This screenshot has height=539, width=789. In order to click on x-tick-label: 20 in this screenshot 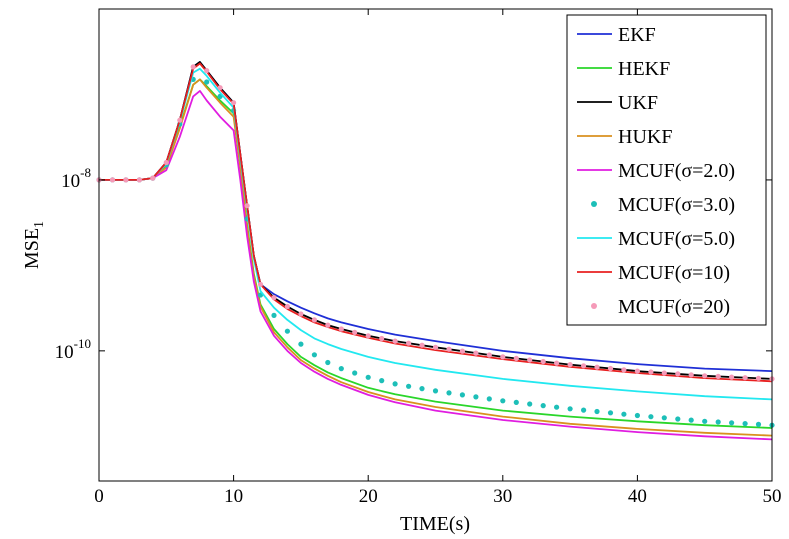, I will do `click(368, 496)`.